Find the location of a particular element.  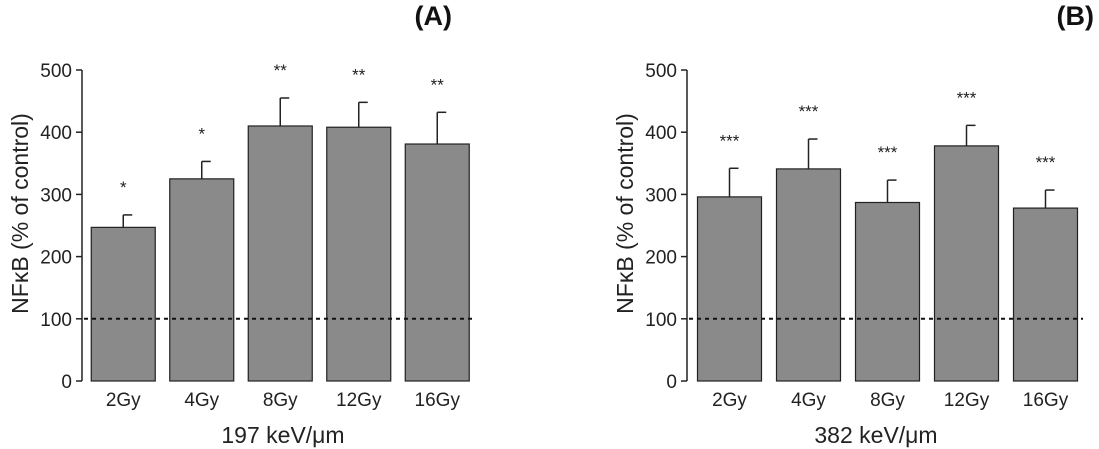

x-axis-title: 382 keV/μm is located at coordinates (875, 435).